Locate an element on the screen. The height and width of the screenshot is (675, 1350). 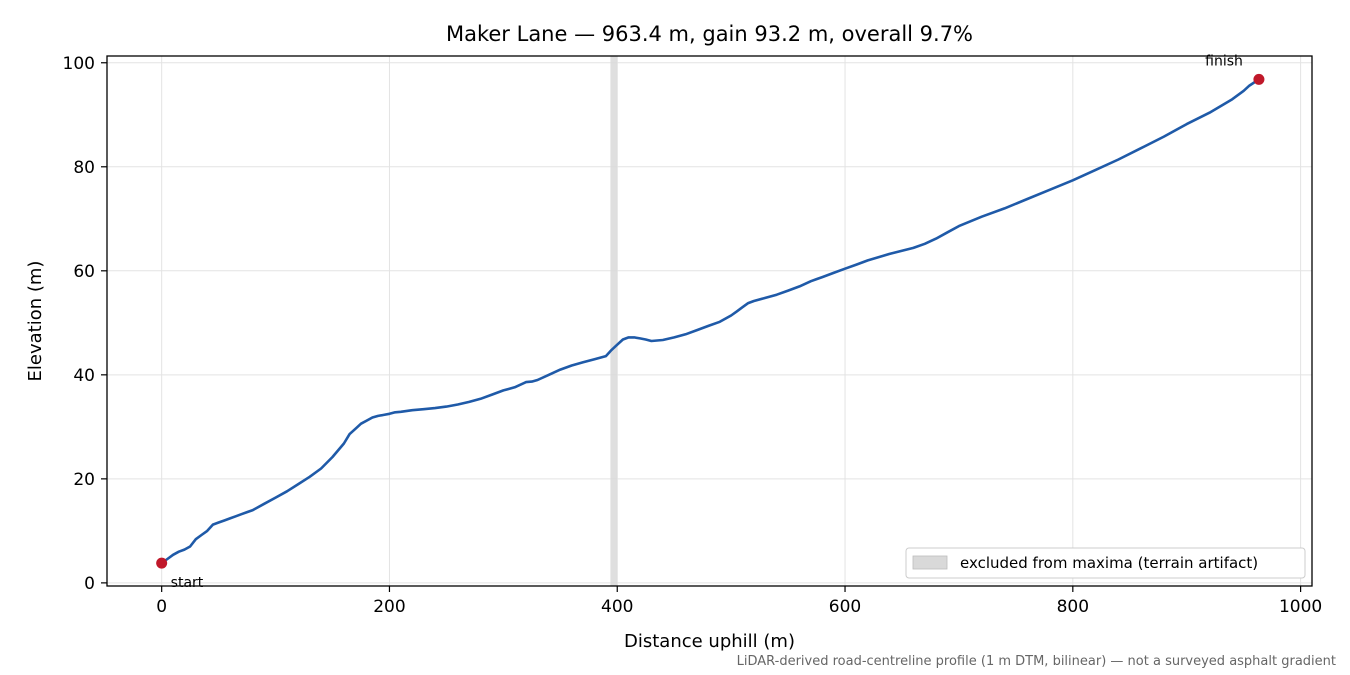
legend-entry: excluded from maxima (terrain artifact) is located at coordinates (1109, 563).